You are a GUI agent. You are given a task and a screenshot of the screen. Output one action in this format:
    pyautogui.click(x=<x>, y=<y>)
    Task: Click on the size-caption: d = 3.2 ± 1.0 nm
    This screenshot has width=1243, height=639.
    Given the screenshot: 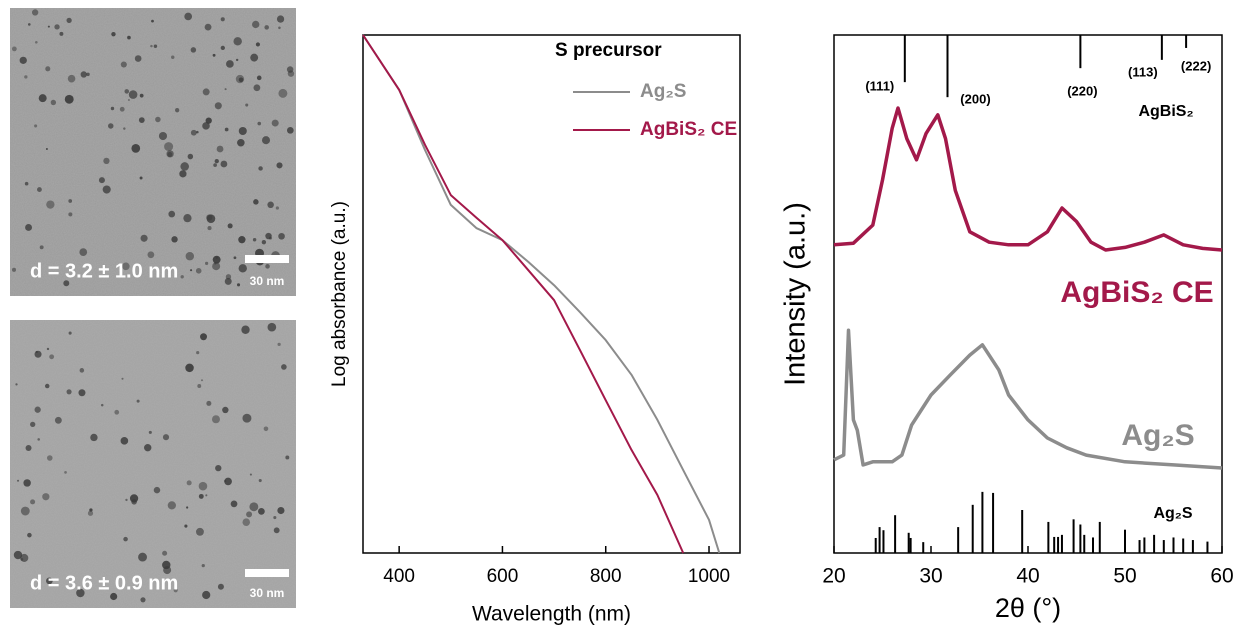 What is the action you would take?
    pyautogui.click(x=104, y=271)
    